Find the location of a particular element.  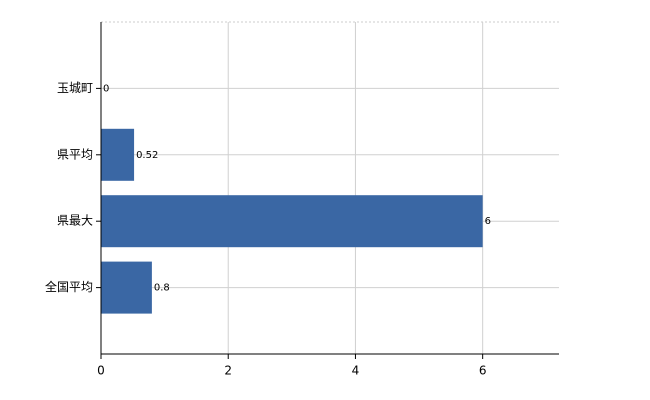

y-tick-label: 県平均 is located at coordinates (75, 154).